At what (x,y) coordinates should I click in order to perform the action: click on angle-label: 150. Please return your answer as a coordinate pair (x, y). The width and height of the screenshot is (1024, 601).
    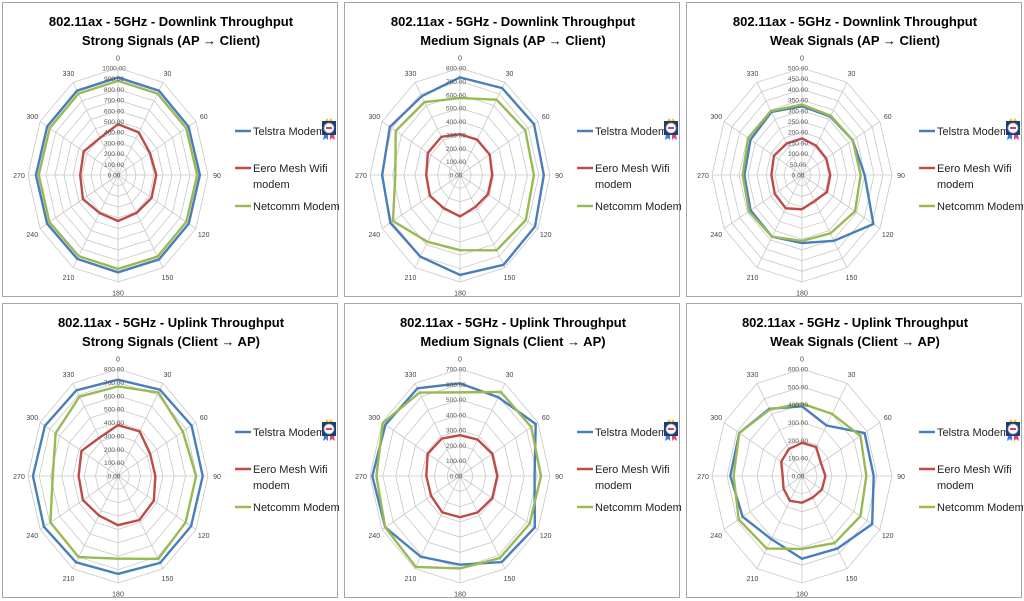
    Looking at the image, I should click on (852, 278).